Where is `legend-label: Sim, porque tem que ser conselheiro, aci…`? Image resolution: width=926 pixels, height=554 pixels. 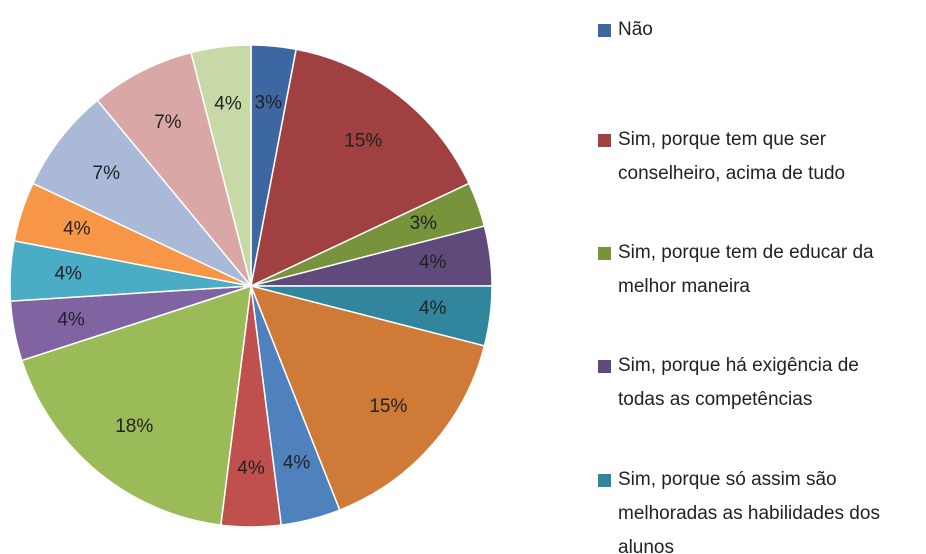 legend-label: Sim, porque tem que ser conselheiro, aci… is located at coordinates (732, 156).